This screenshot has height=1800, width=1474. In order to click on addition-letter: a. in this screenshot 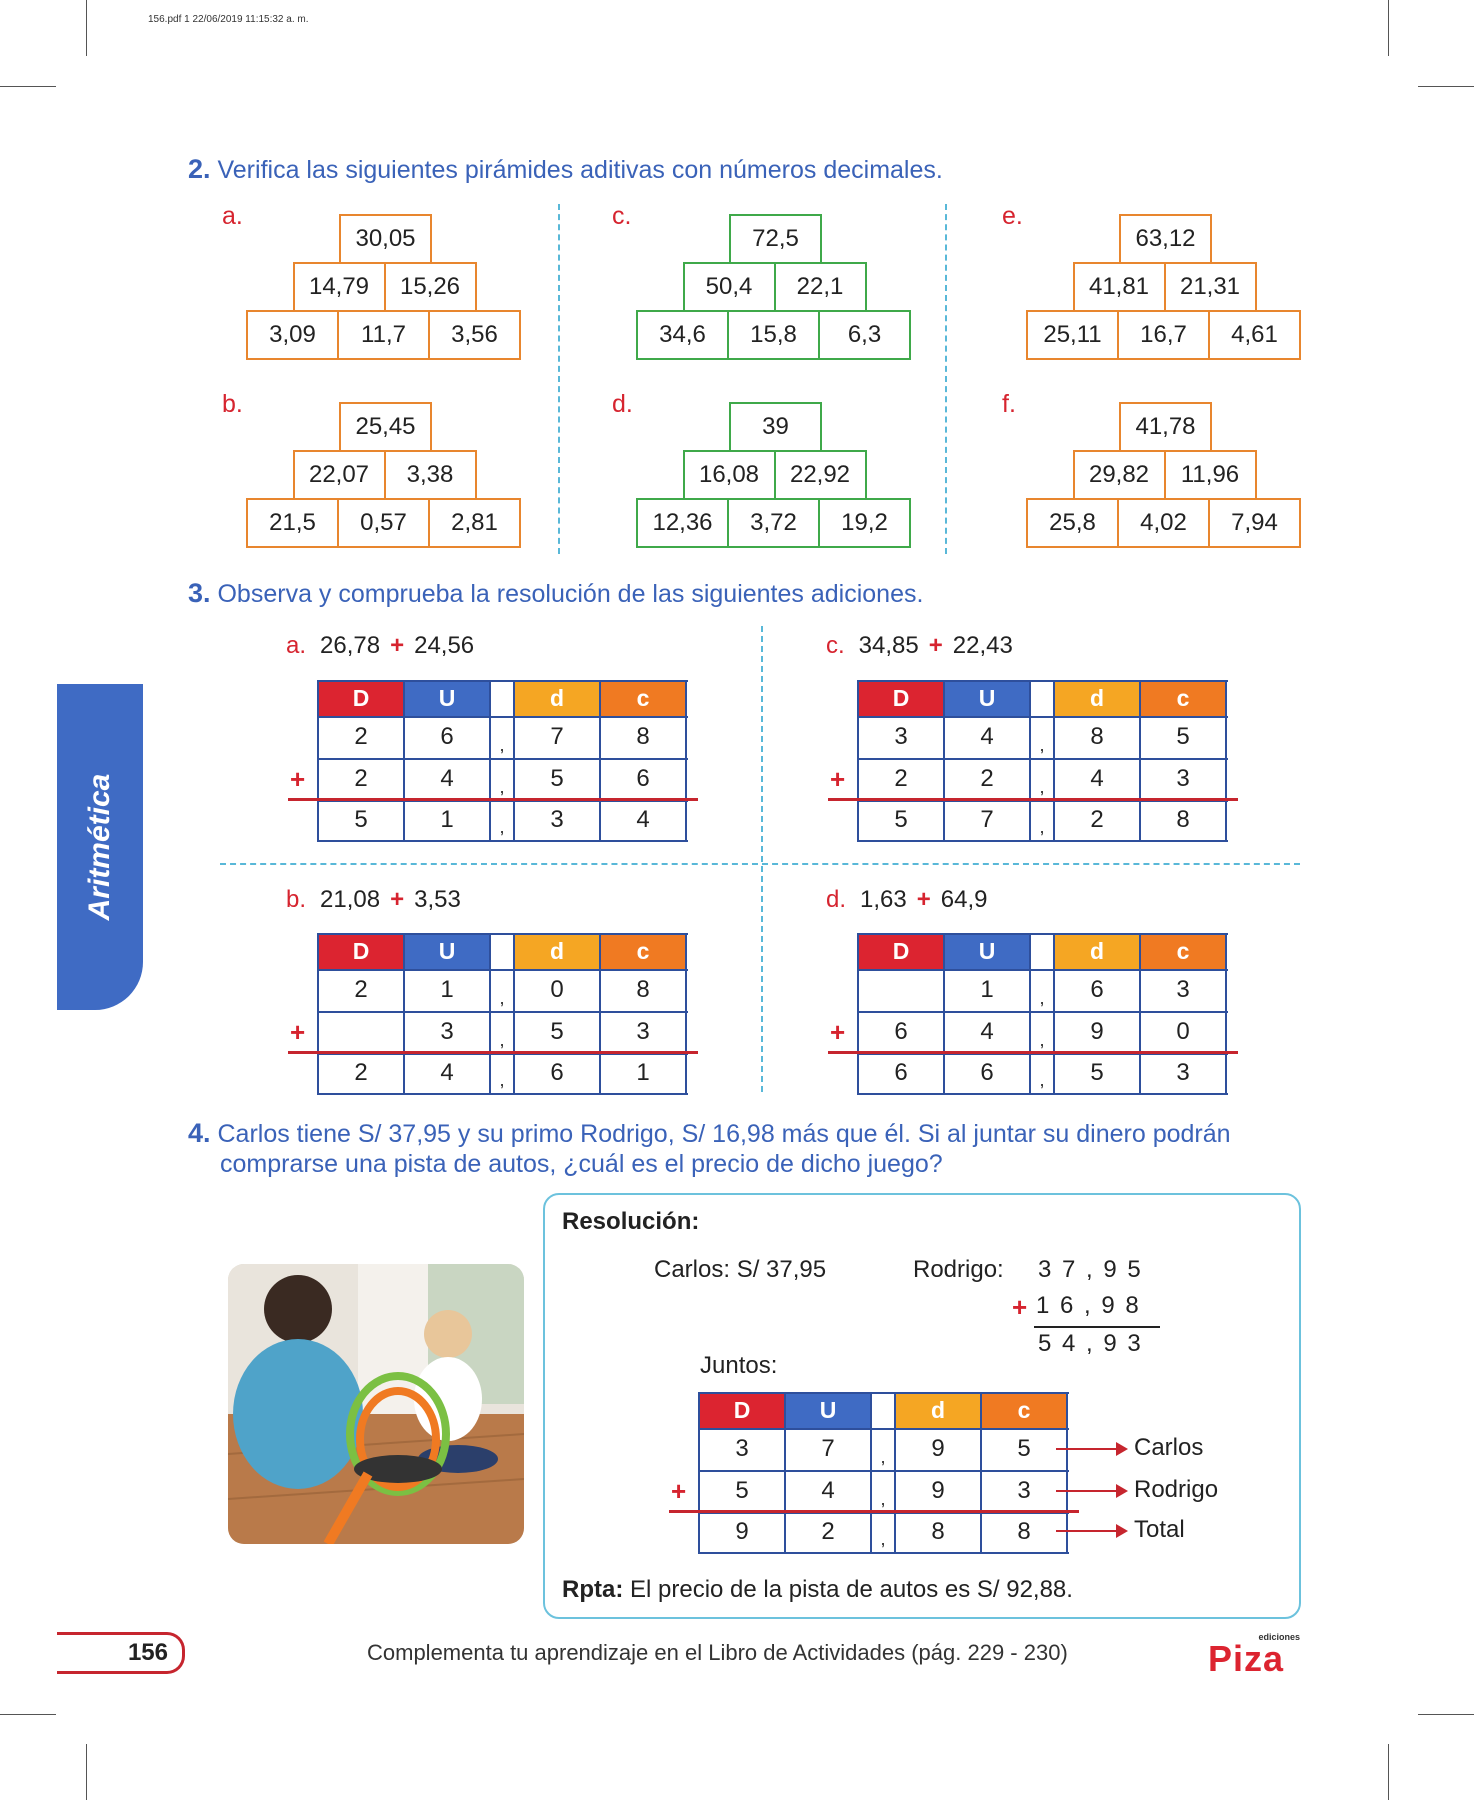, I will do `click(296, 645)`.